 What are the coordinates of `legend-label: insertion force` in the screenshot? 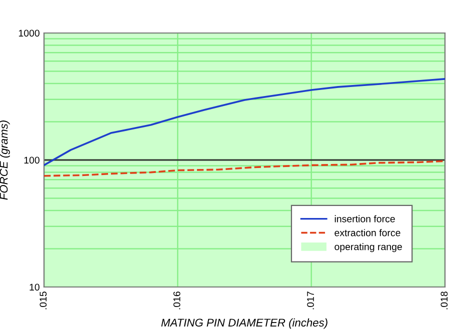 It's located at (364, 218).